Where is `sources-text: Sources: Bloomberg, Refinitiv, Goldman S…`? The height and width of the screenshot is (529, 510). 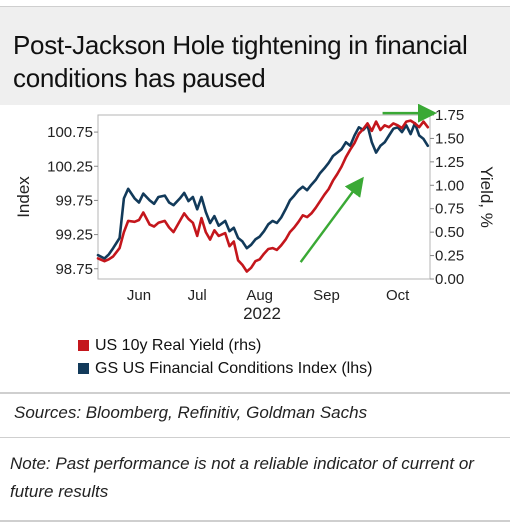
sources-text: Sources: Bloomberg, Refinitiv, Goldman S… is located at coordinates (191, 412).